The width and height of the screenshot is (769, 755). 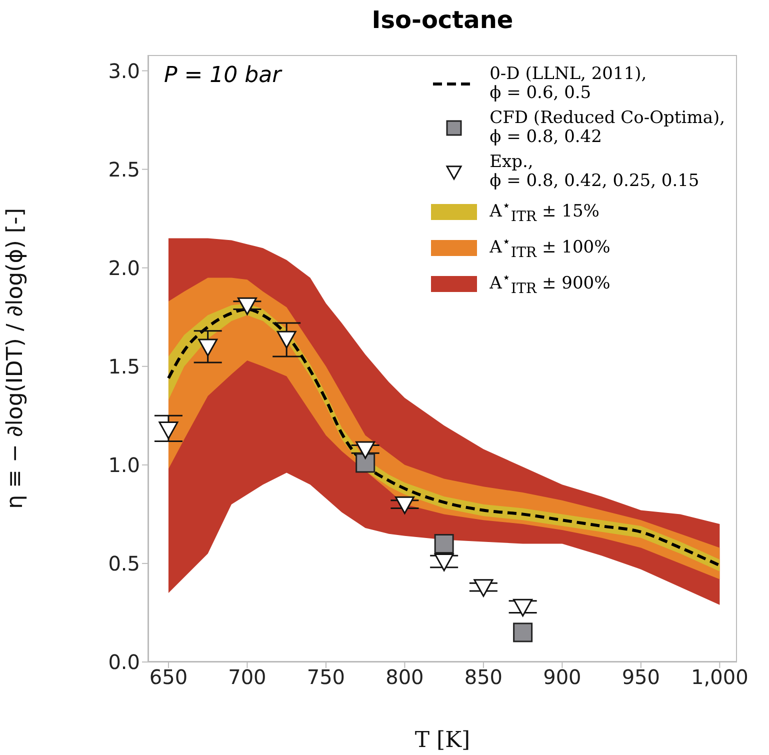 What do you see at coordinates (550, 248) in the screenshot?
I see `legend-label: A$^{⋆}$$_{ITR}$ ± 100%` at bounding box center [550, 248].